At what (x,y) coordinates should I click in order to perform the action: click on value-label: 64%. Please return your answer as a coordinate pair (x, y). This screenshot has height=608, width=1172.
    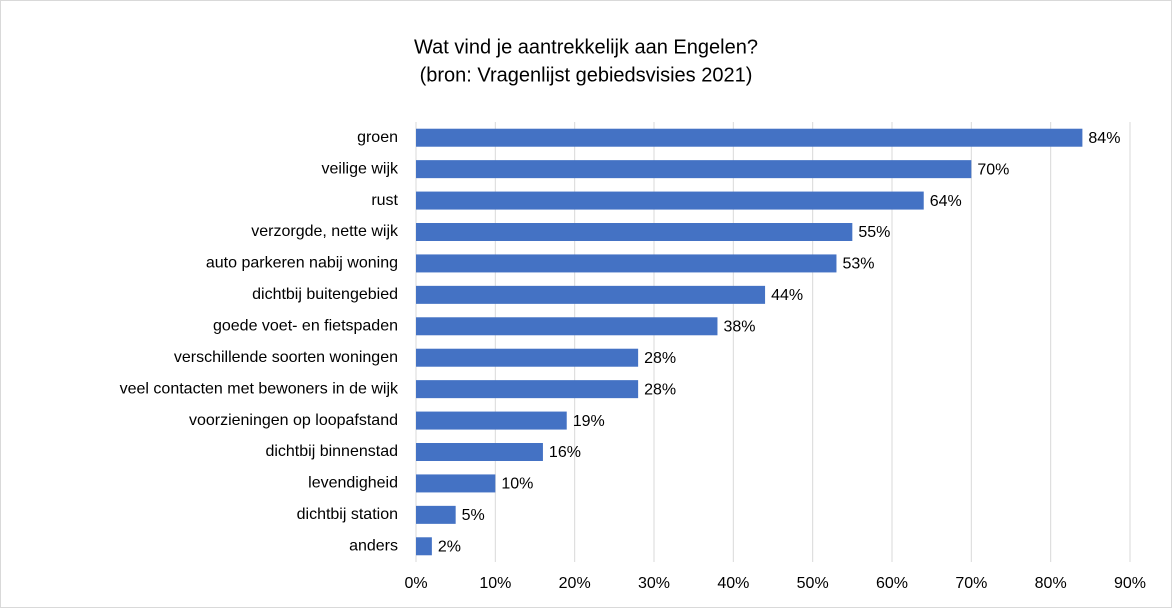
    Looking at the image, I should click on (946, 201).